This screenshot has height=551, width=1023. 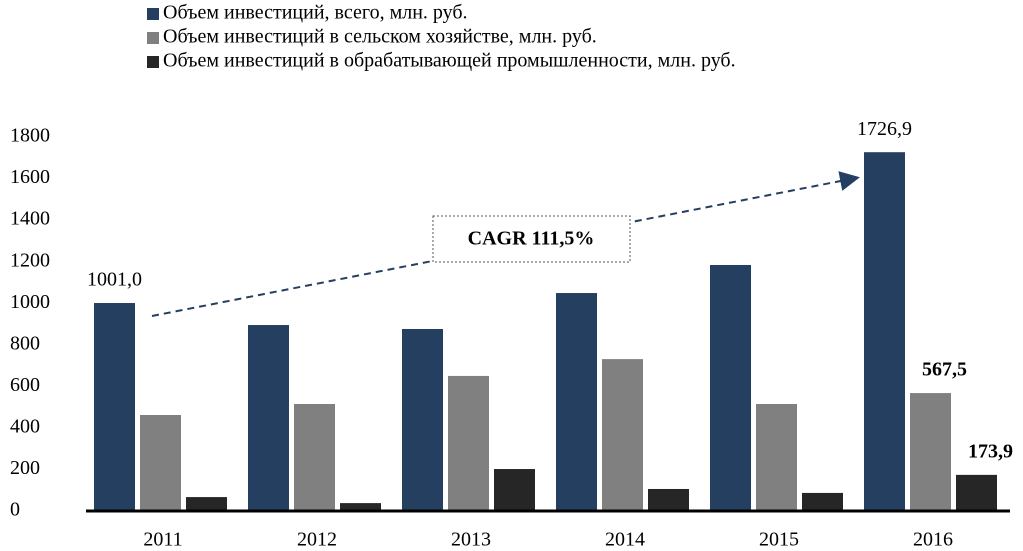 I want to click on x-tick-label: 2011, so click(x=162, y=540).